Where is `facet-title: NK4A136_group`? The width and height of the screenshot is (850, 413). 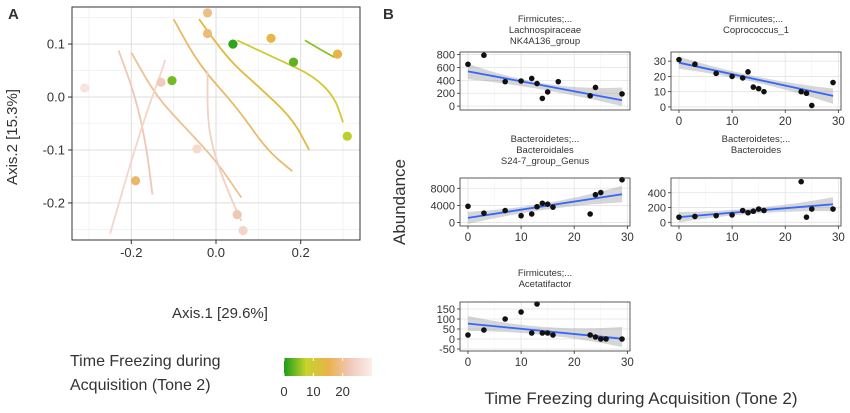 facet-title: NK4A136_group is located at coordinates (545, 41).